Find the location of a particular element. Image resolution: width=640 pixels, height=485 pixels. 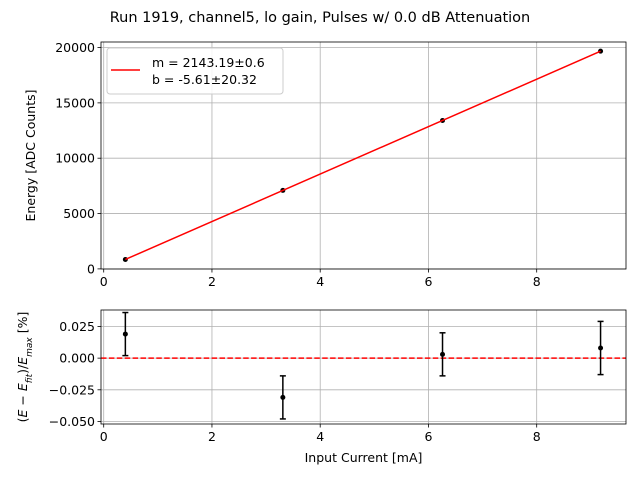

y-tick-label: 0.025 is located at coordinates (77, 326).